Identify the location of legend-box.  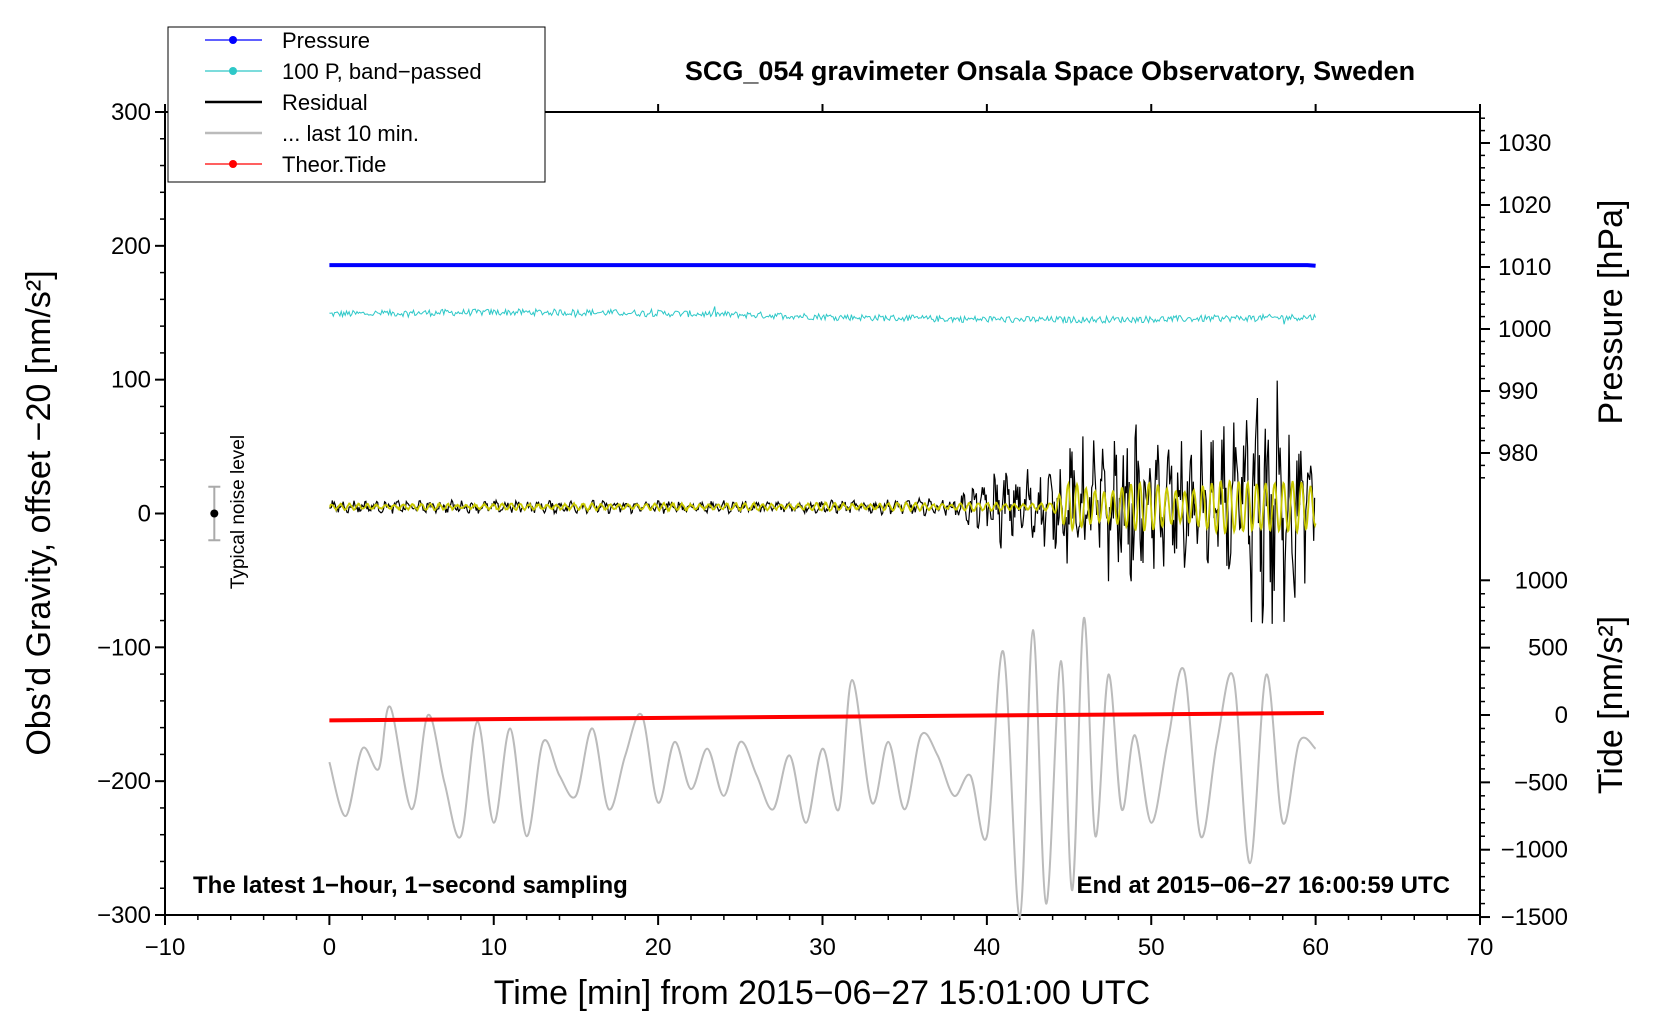
(356, 104).